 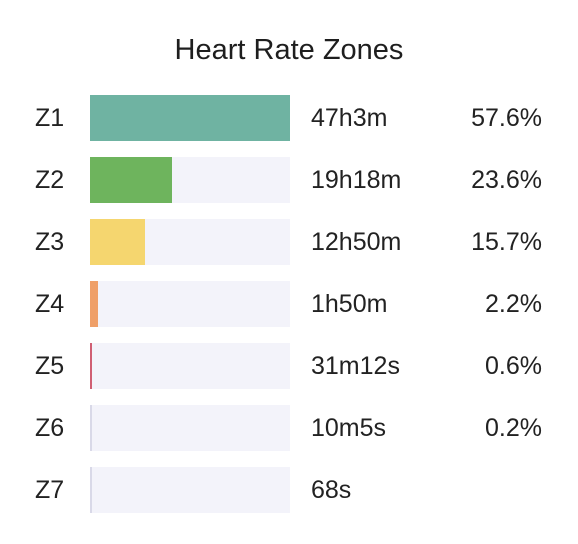 I want to click on zone-label: Z4, so click(x=49, y=304).